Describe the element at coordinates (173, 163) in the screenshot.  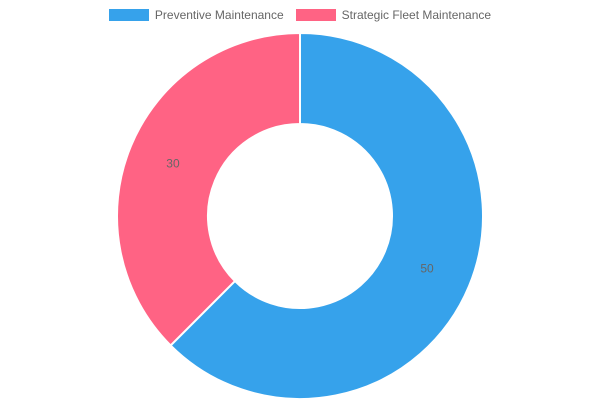
I see `slice-value-label-strategic-fleet-maintenance: 30` at that location.